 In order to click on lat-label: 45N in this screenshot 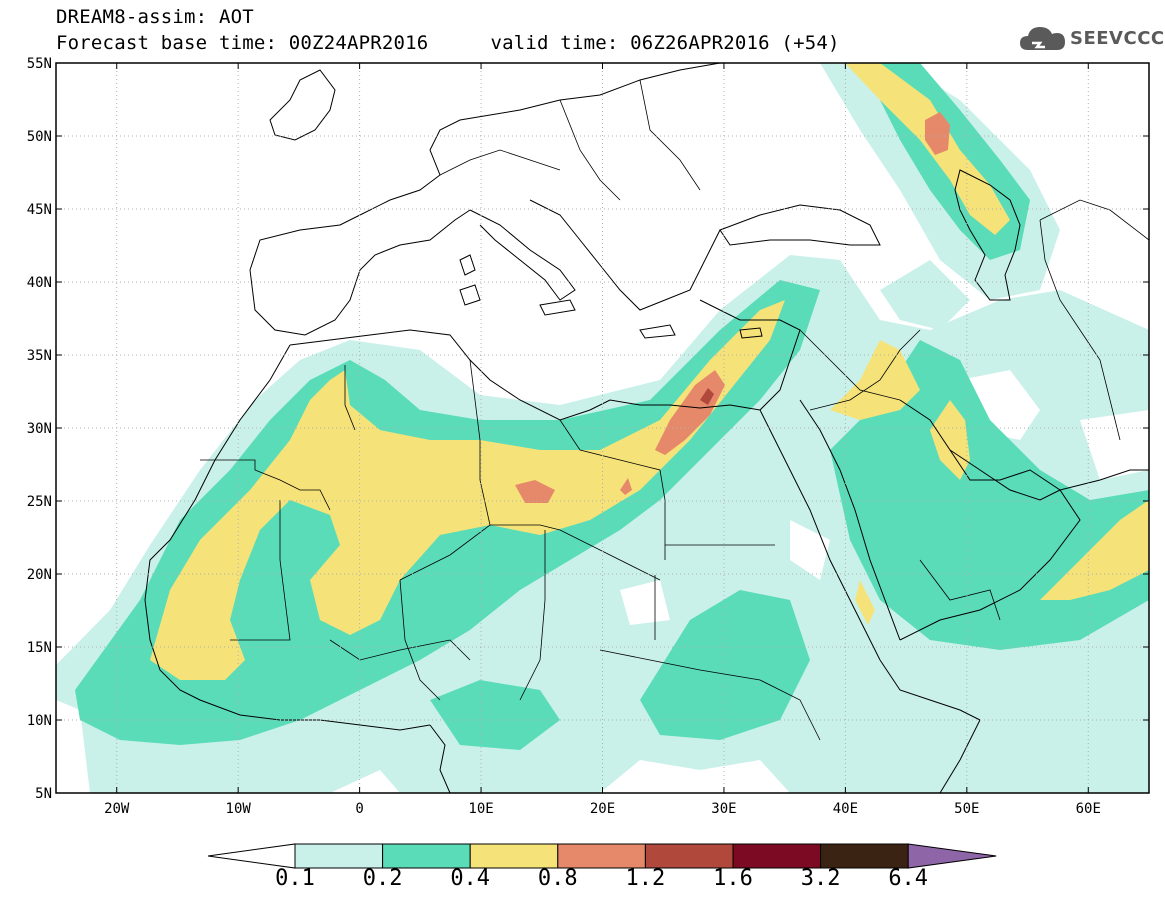, I will do `click(39, 210)`.